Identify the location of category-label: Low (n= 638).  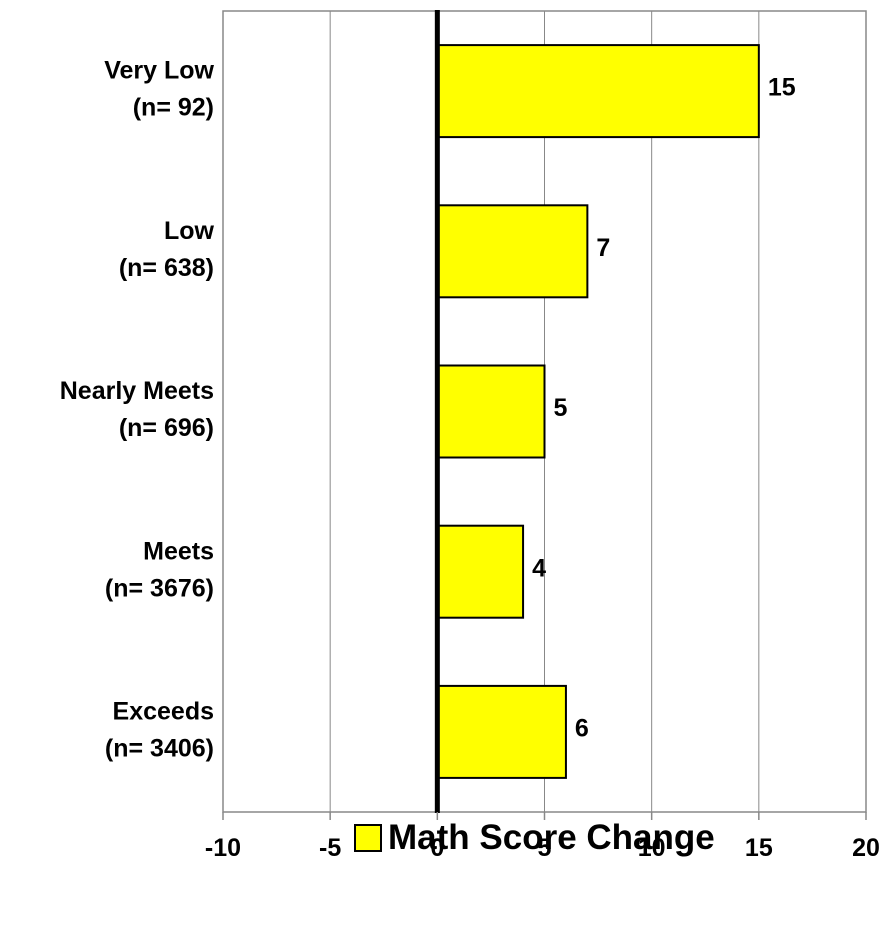
(167, 249).